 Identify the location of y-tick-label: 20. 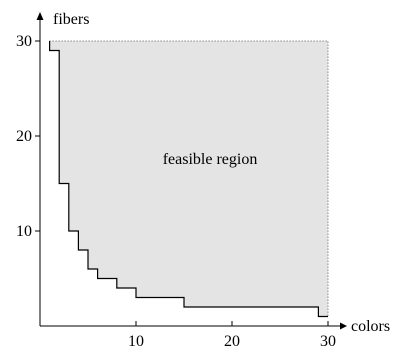
(24, 136).